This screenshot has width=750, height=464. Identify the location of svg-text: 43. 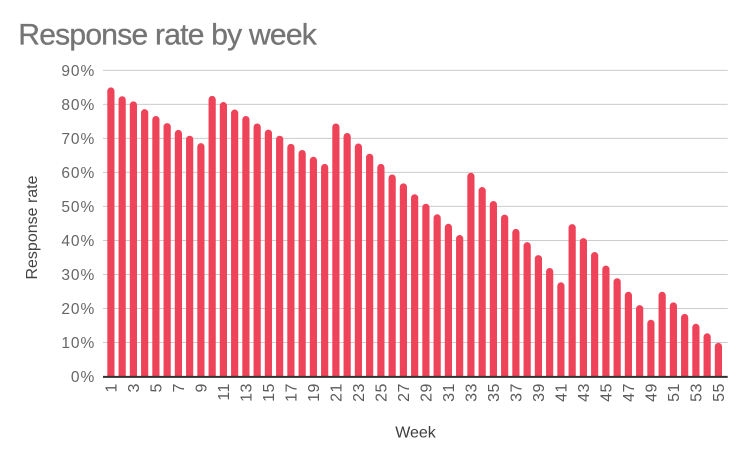
(584, 392).